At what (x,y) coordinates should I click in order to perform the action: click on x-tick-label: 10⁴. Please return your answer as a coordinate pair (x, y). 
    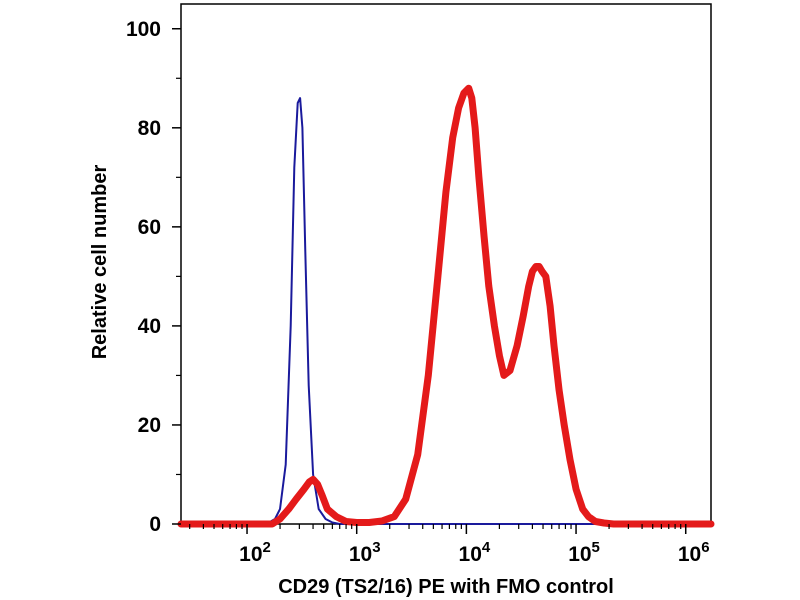
    Looking at the image, I should click on (475, 552).